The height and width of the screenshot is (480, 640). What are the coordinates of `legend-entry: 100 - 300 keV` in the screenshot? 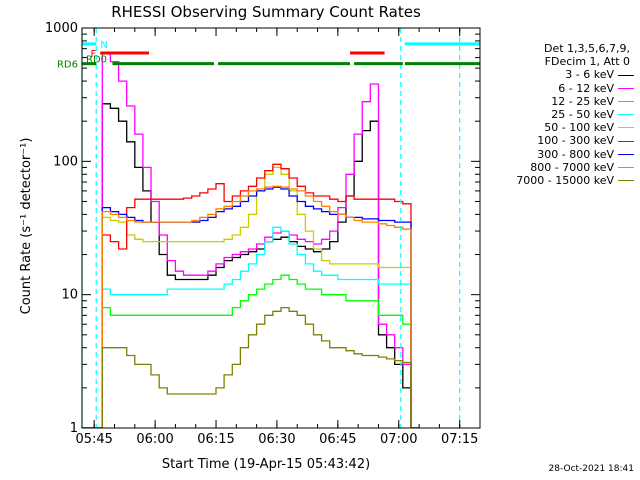 It's located at (551, 140).